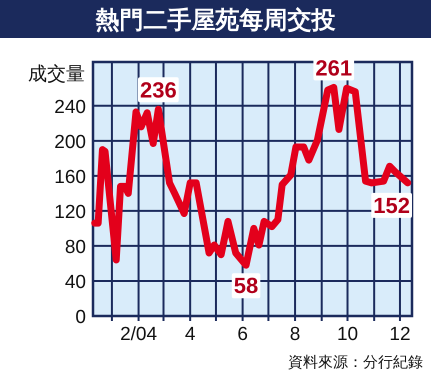 The width and height of the screenshot is (431, 375). I want to click on y-tick-label: 80, so click(75, 247).